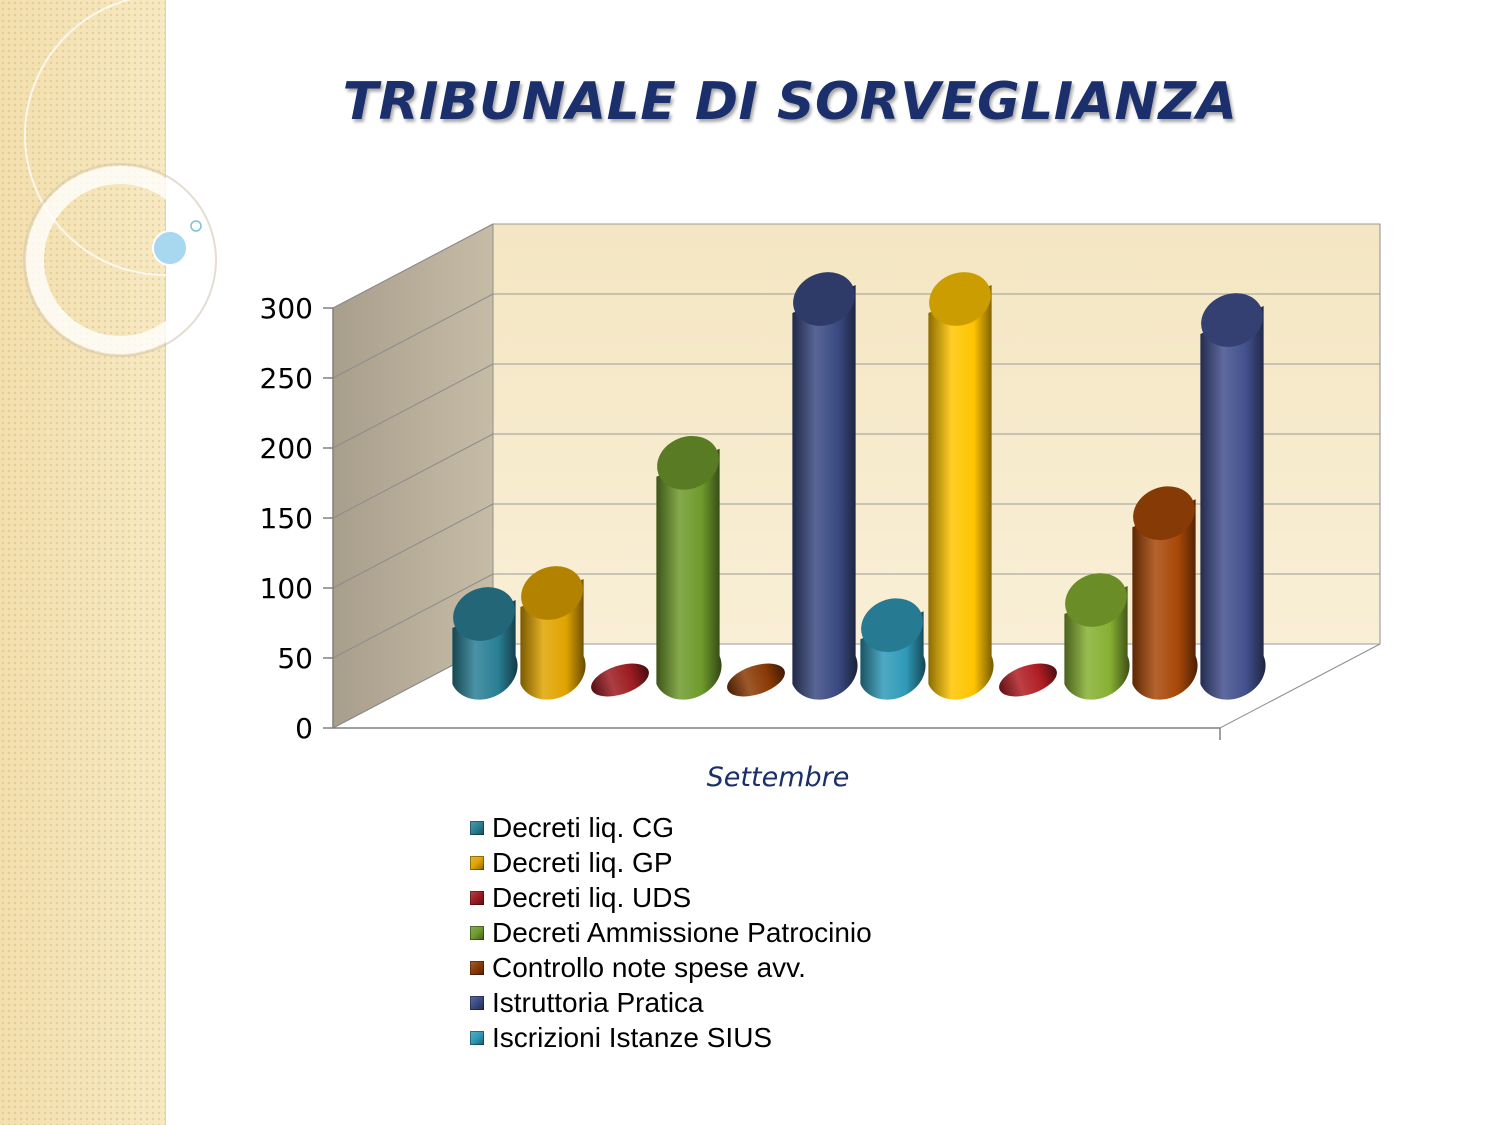 The height and width of the screenshot is (1125, 1500). I want to click on legend-label: Decreti Ammissione Patrocinio, so click(682, 932).